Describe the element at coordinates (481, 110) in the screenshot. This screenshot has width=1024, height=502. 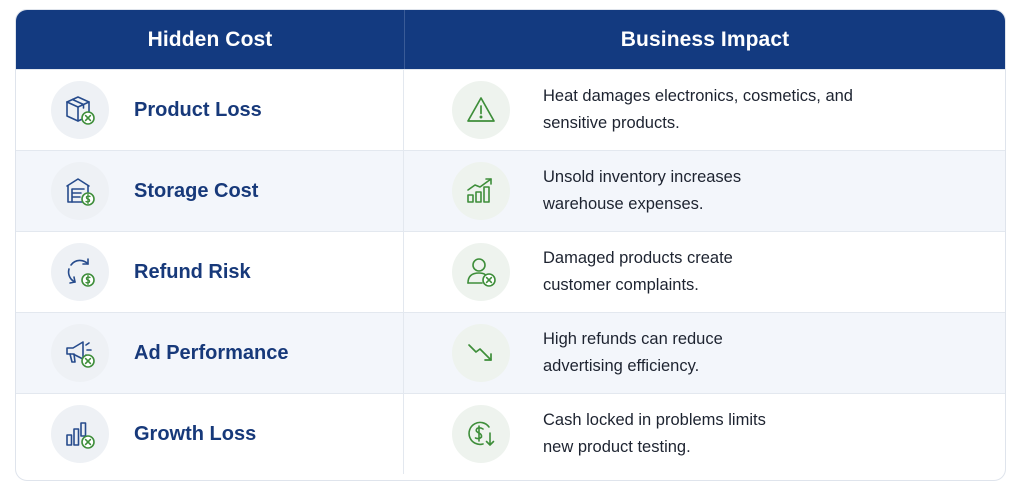
I see `warning-triangle-icon` at that location.